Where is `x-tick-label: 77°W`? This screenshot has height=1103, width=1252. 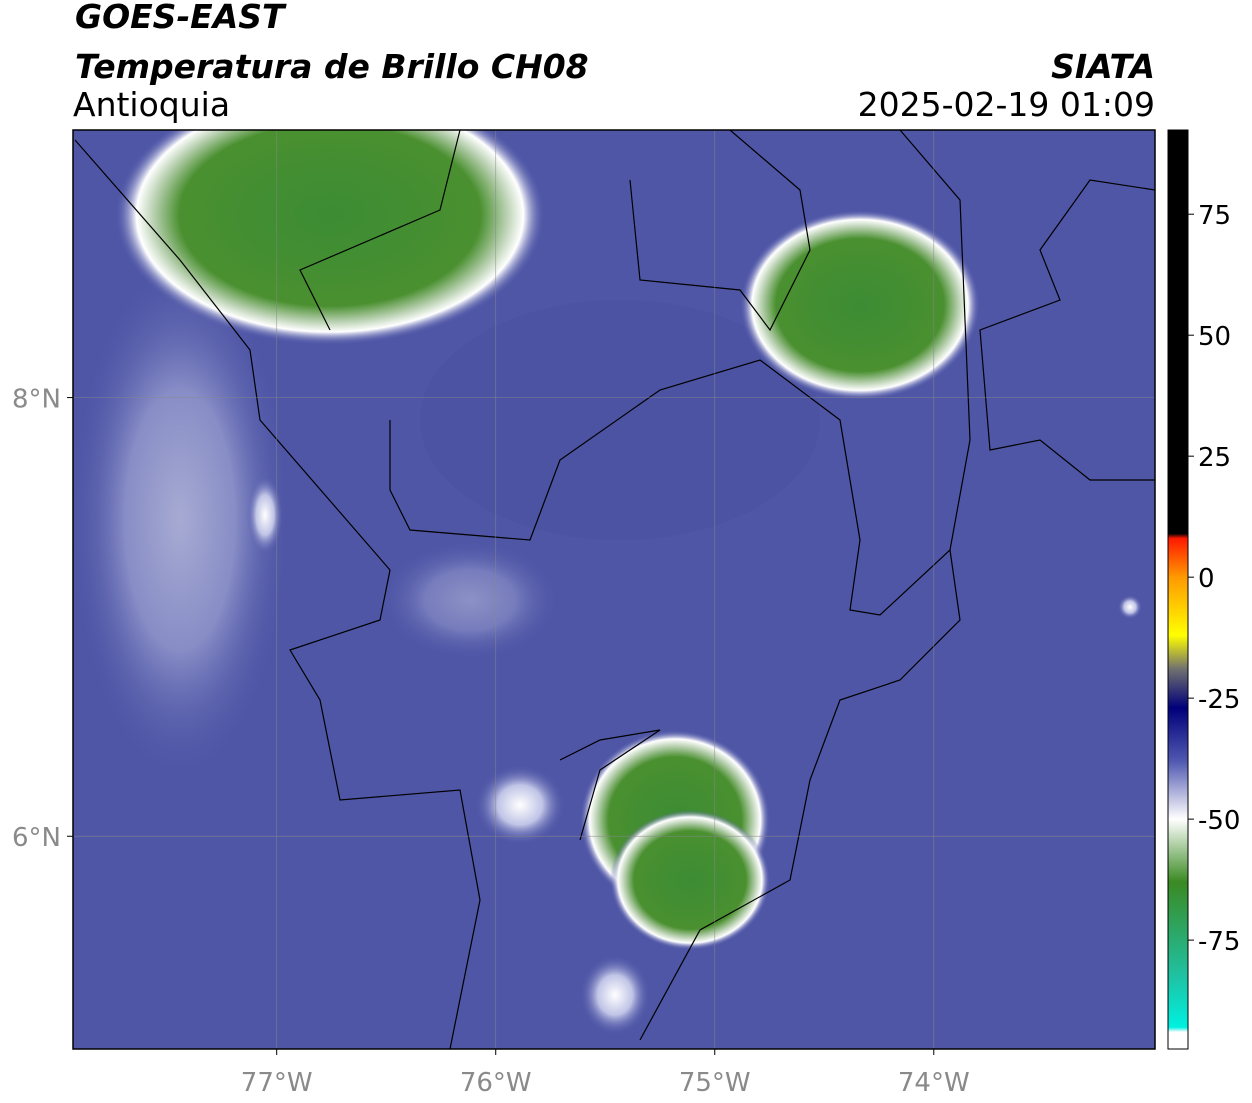
x-tick-label: 77°W is located at coordinates (277, 1083).